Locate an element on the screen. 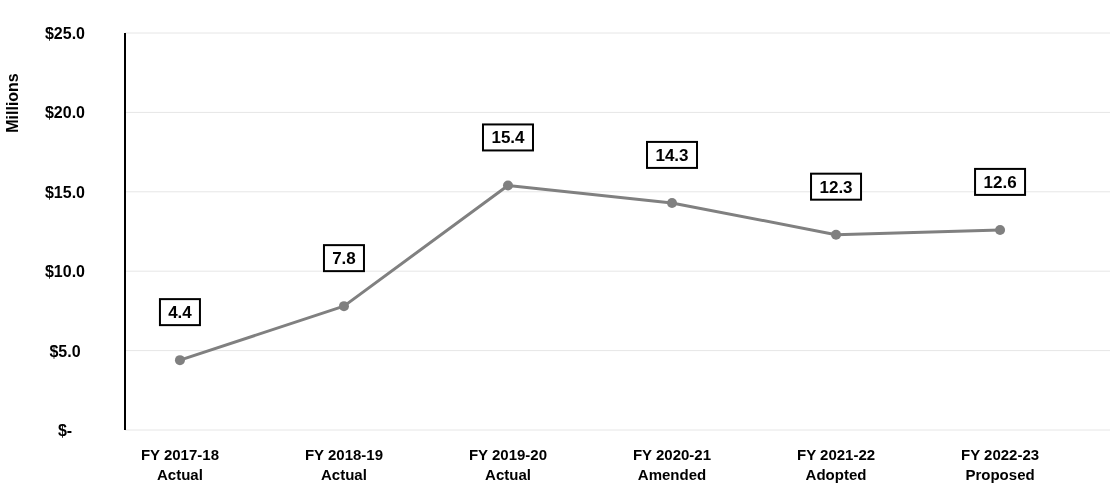 The image size is (1117, 490). x-tick-label: FY 2019-20 Actual is located at coordinates (508, 464).